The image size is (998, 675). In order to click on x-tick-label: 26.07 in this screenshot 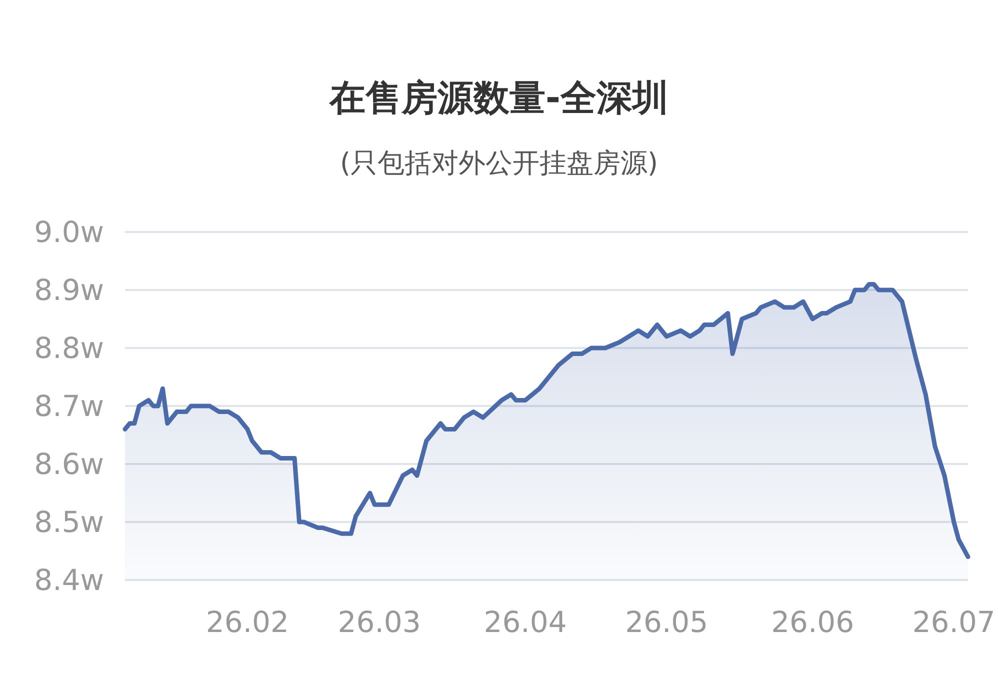, I will do `click(954, 622)`.